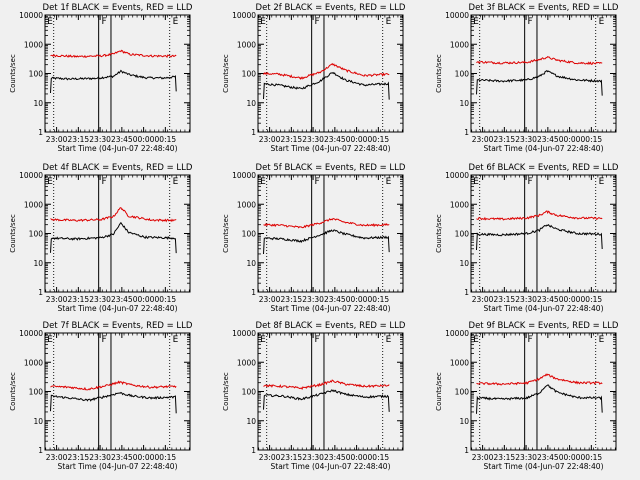 This screenshot has height=480, width=640. I want to click on chart-title: Det 9f BLACK = Events, RED = LLD, so click(544, 326).